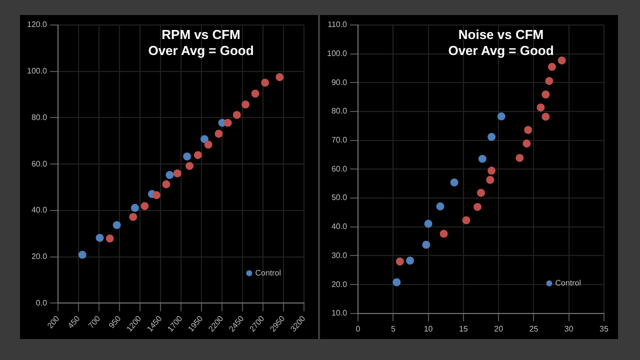  Describe the element at coordinates (42, 303) in the screenshot. I see `y-tick-label: 0.0` at that location.